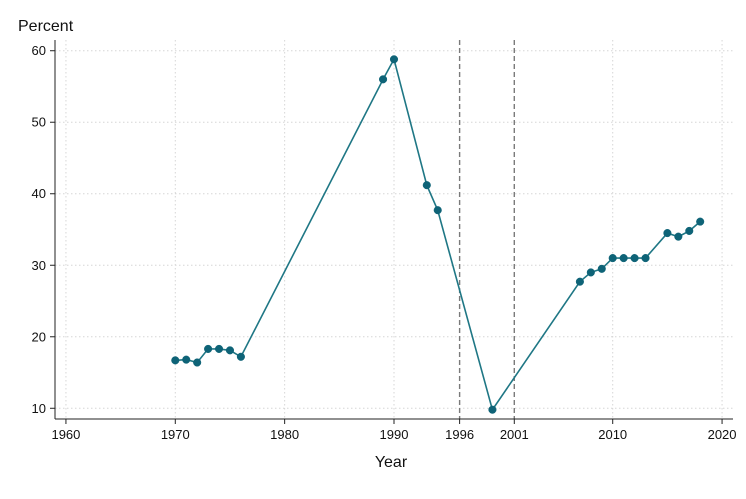  Describe the element at coordinates (284, 434) in the screenshot. I see `x-tick-label: 1980` at that location.